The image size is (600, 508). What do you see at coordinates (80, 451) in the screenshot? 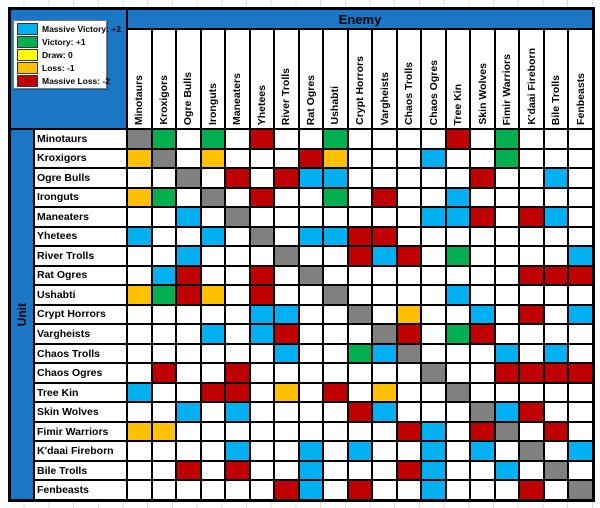
I see `row-header-k-daai-fireborn: K'daai Fireborn` at bounding box center [80, 451].